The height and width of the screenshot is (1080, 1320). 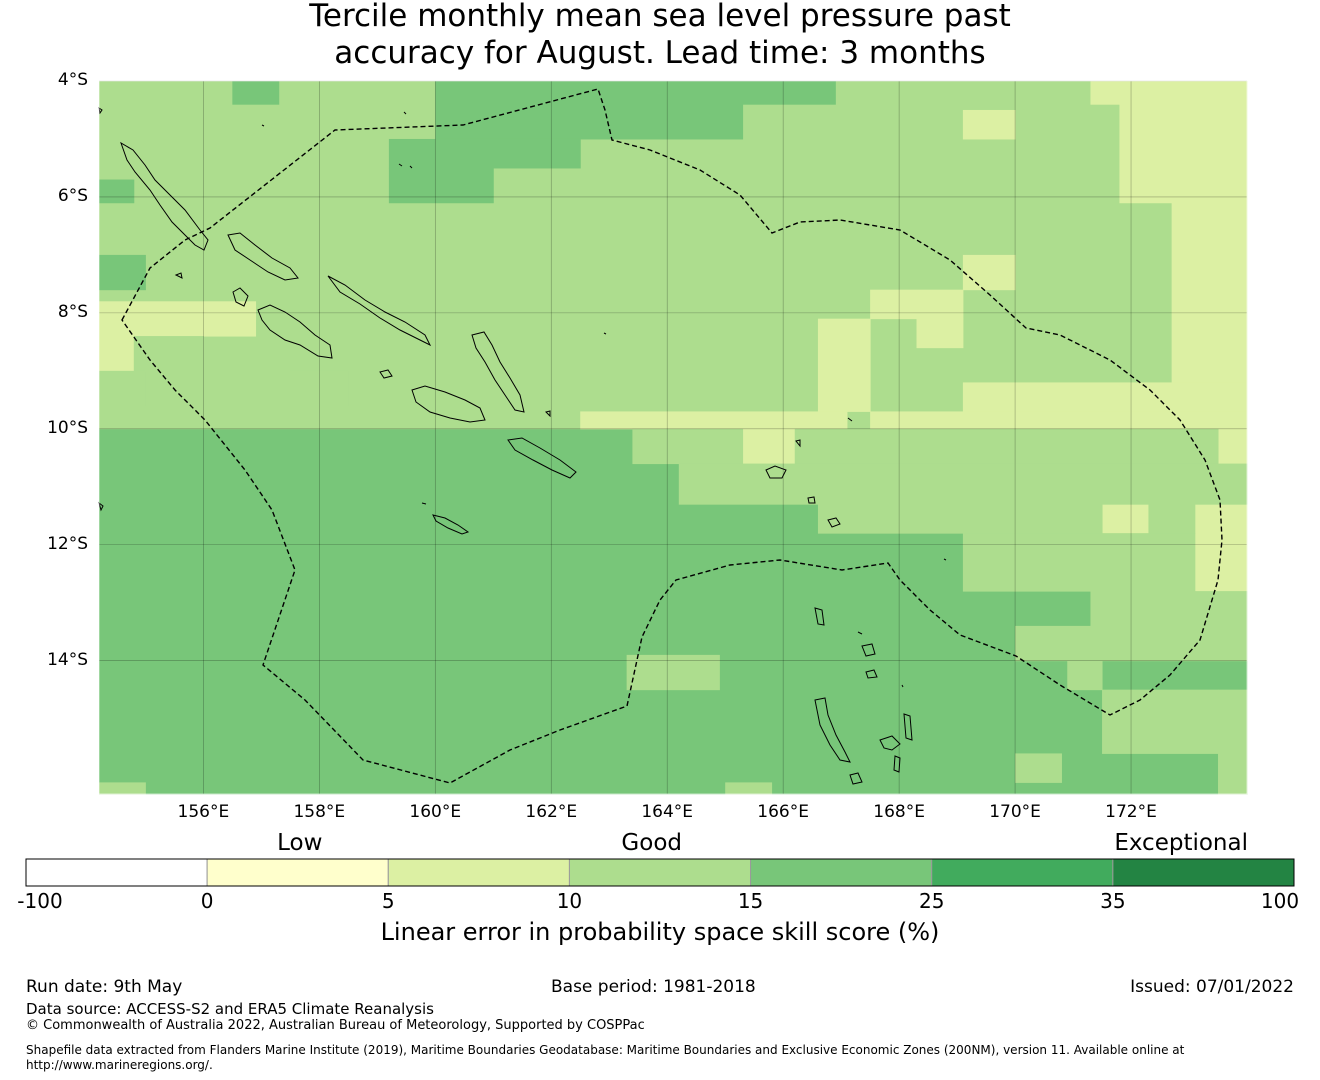 What do you see at coordinates (67, 427) in the screenshot?
I see `lat-tick-label: 10°S` at bounding box center [67, 427].